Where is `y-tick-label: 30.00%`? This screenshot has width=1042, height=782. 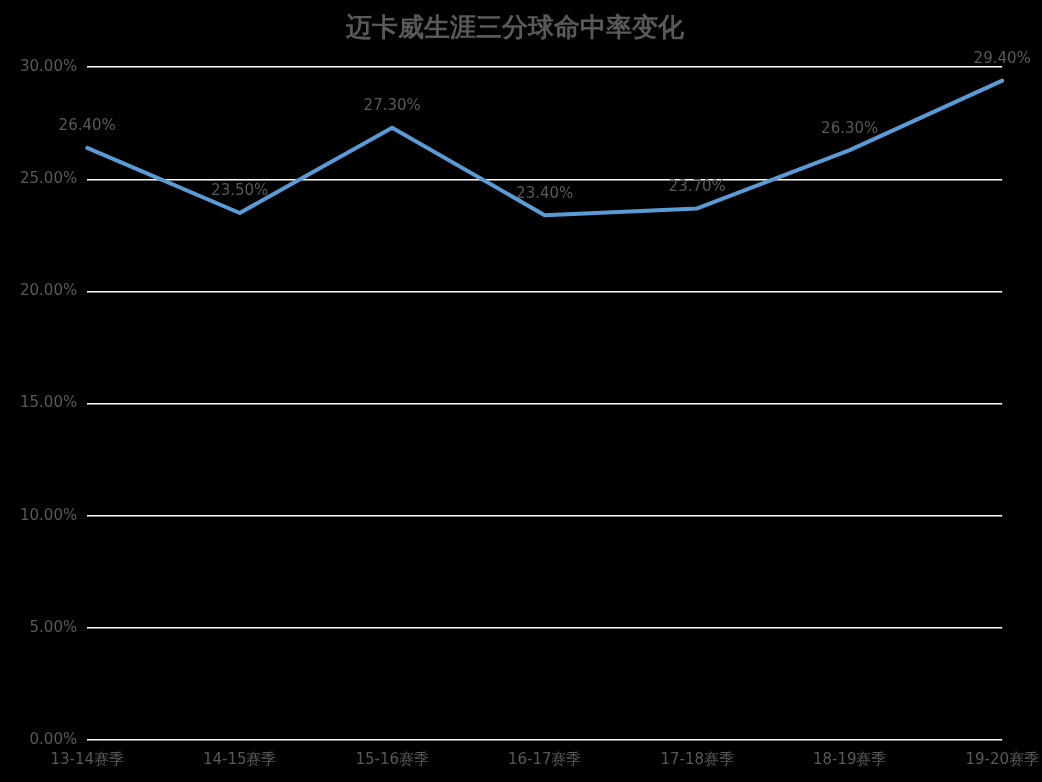
y-tick-label: 30.00% is located at coordinates (48, 66).